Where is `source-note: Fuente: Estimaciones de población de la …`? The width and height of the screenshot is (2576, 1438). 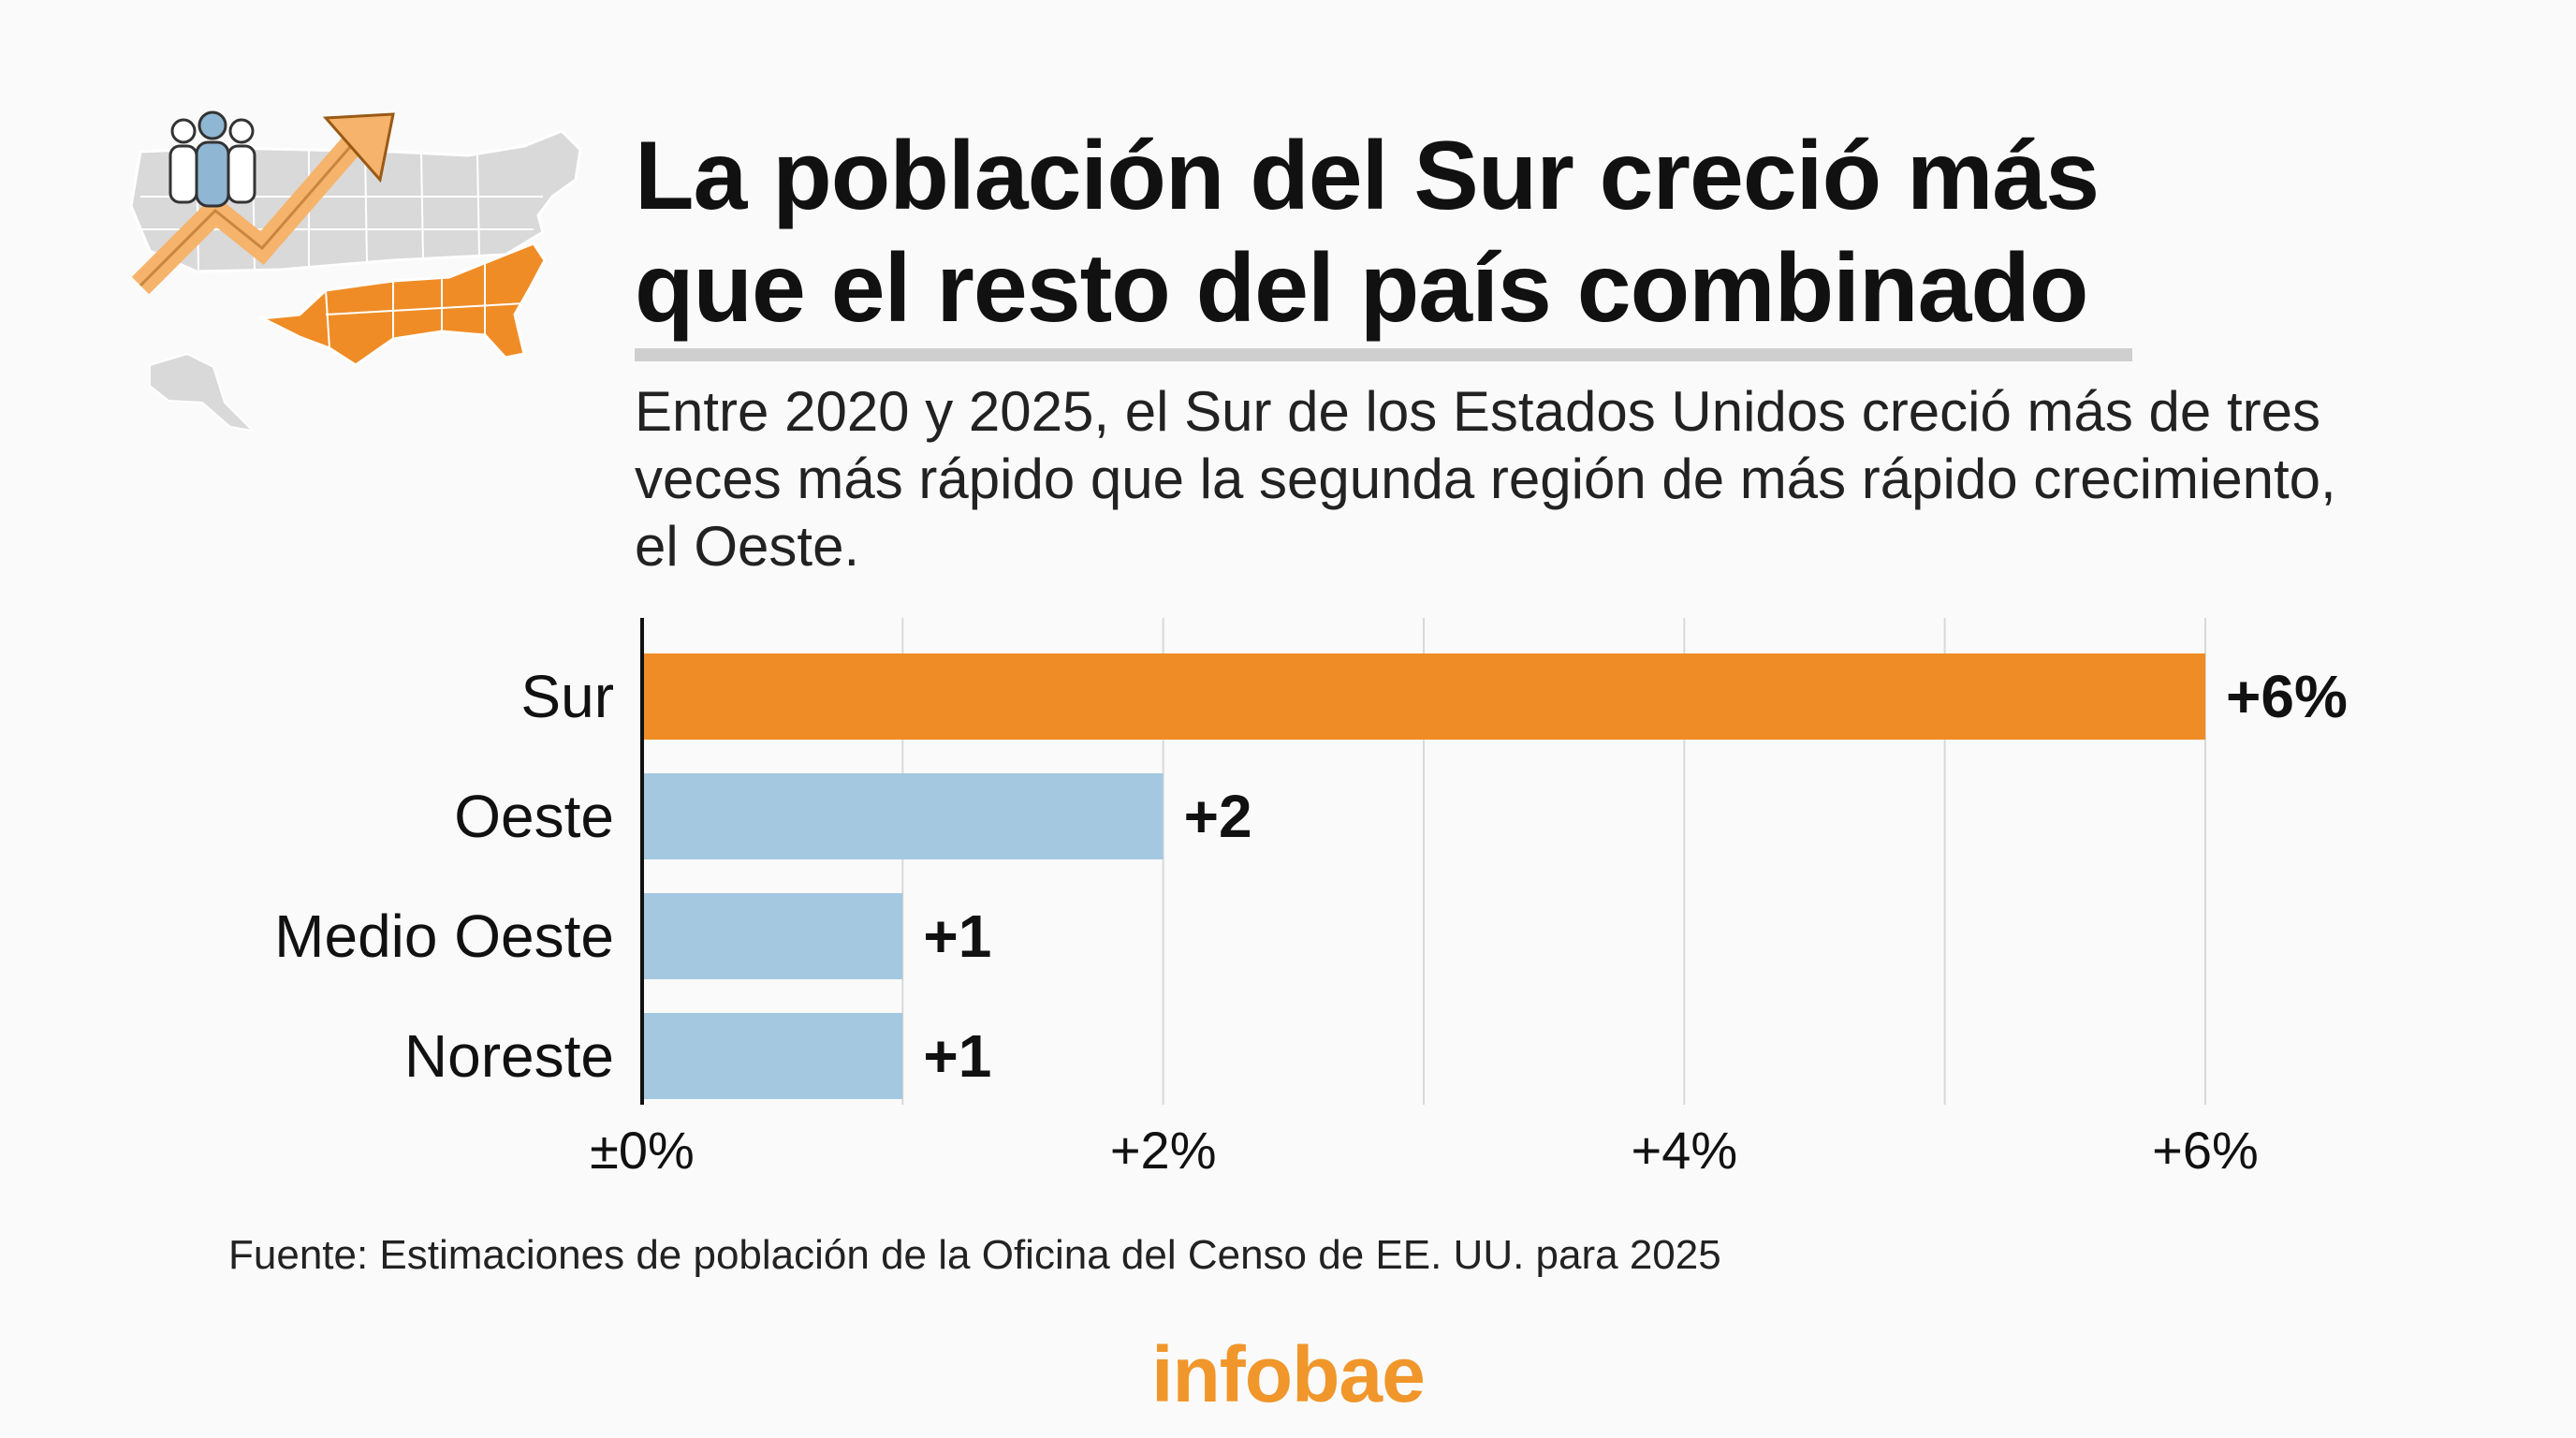
source-note: Fuente: Estimaciones de población de la … is located at coordinates (974, 1255).